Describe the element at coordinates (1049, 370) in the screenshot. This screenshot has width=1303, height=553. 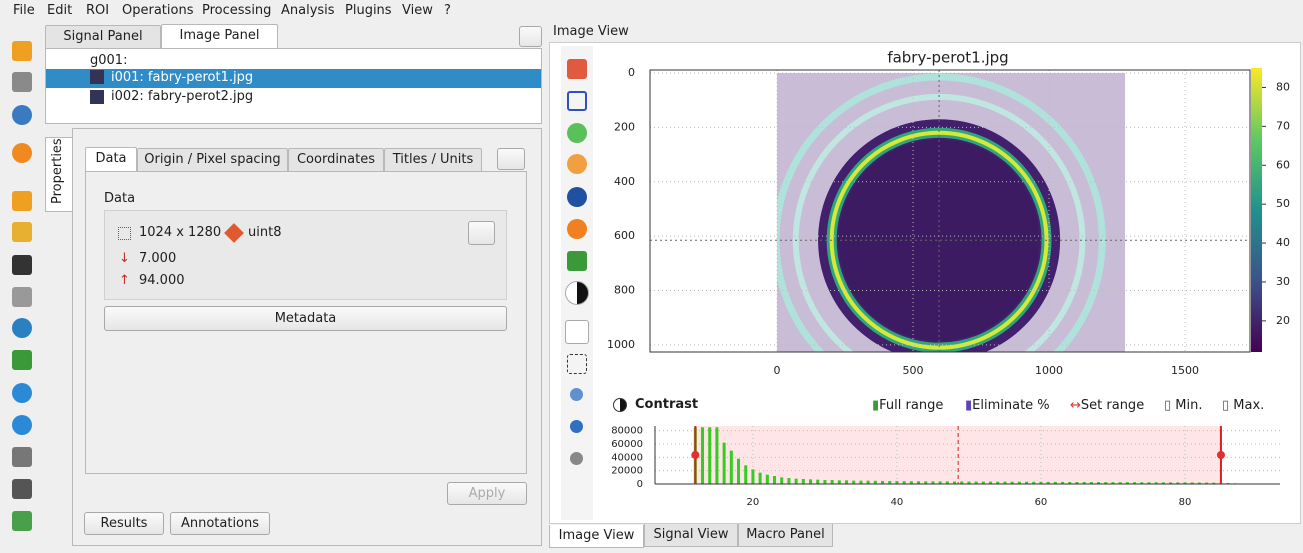
I see `x-tick-label: 1000` at that location.